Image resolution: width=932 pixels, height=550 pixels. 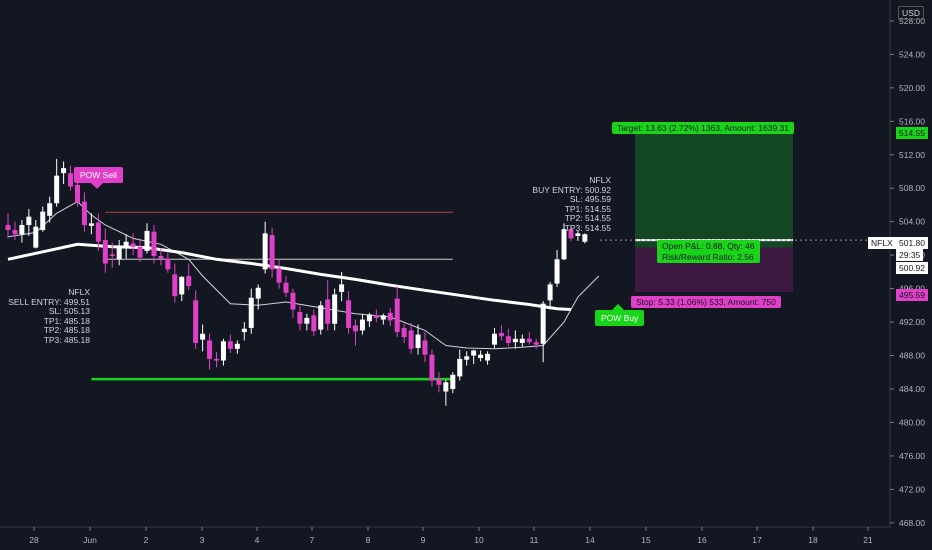 I want to click on currency-label: USD, so click(x=911, y=13).